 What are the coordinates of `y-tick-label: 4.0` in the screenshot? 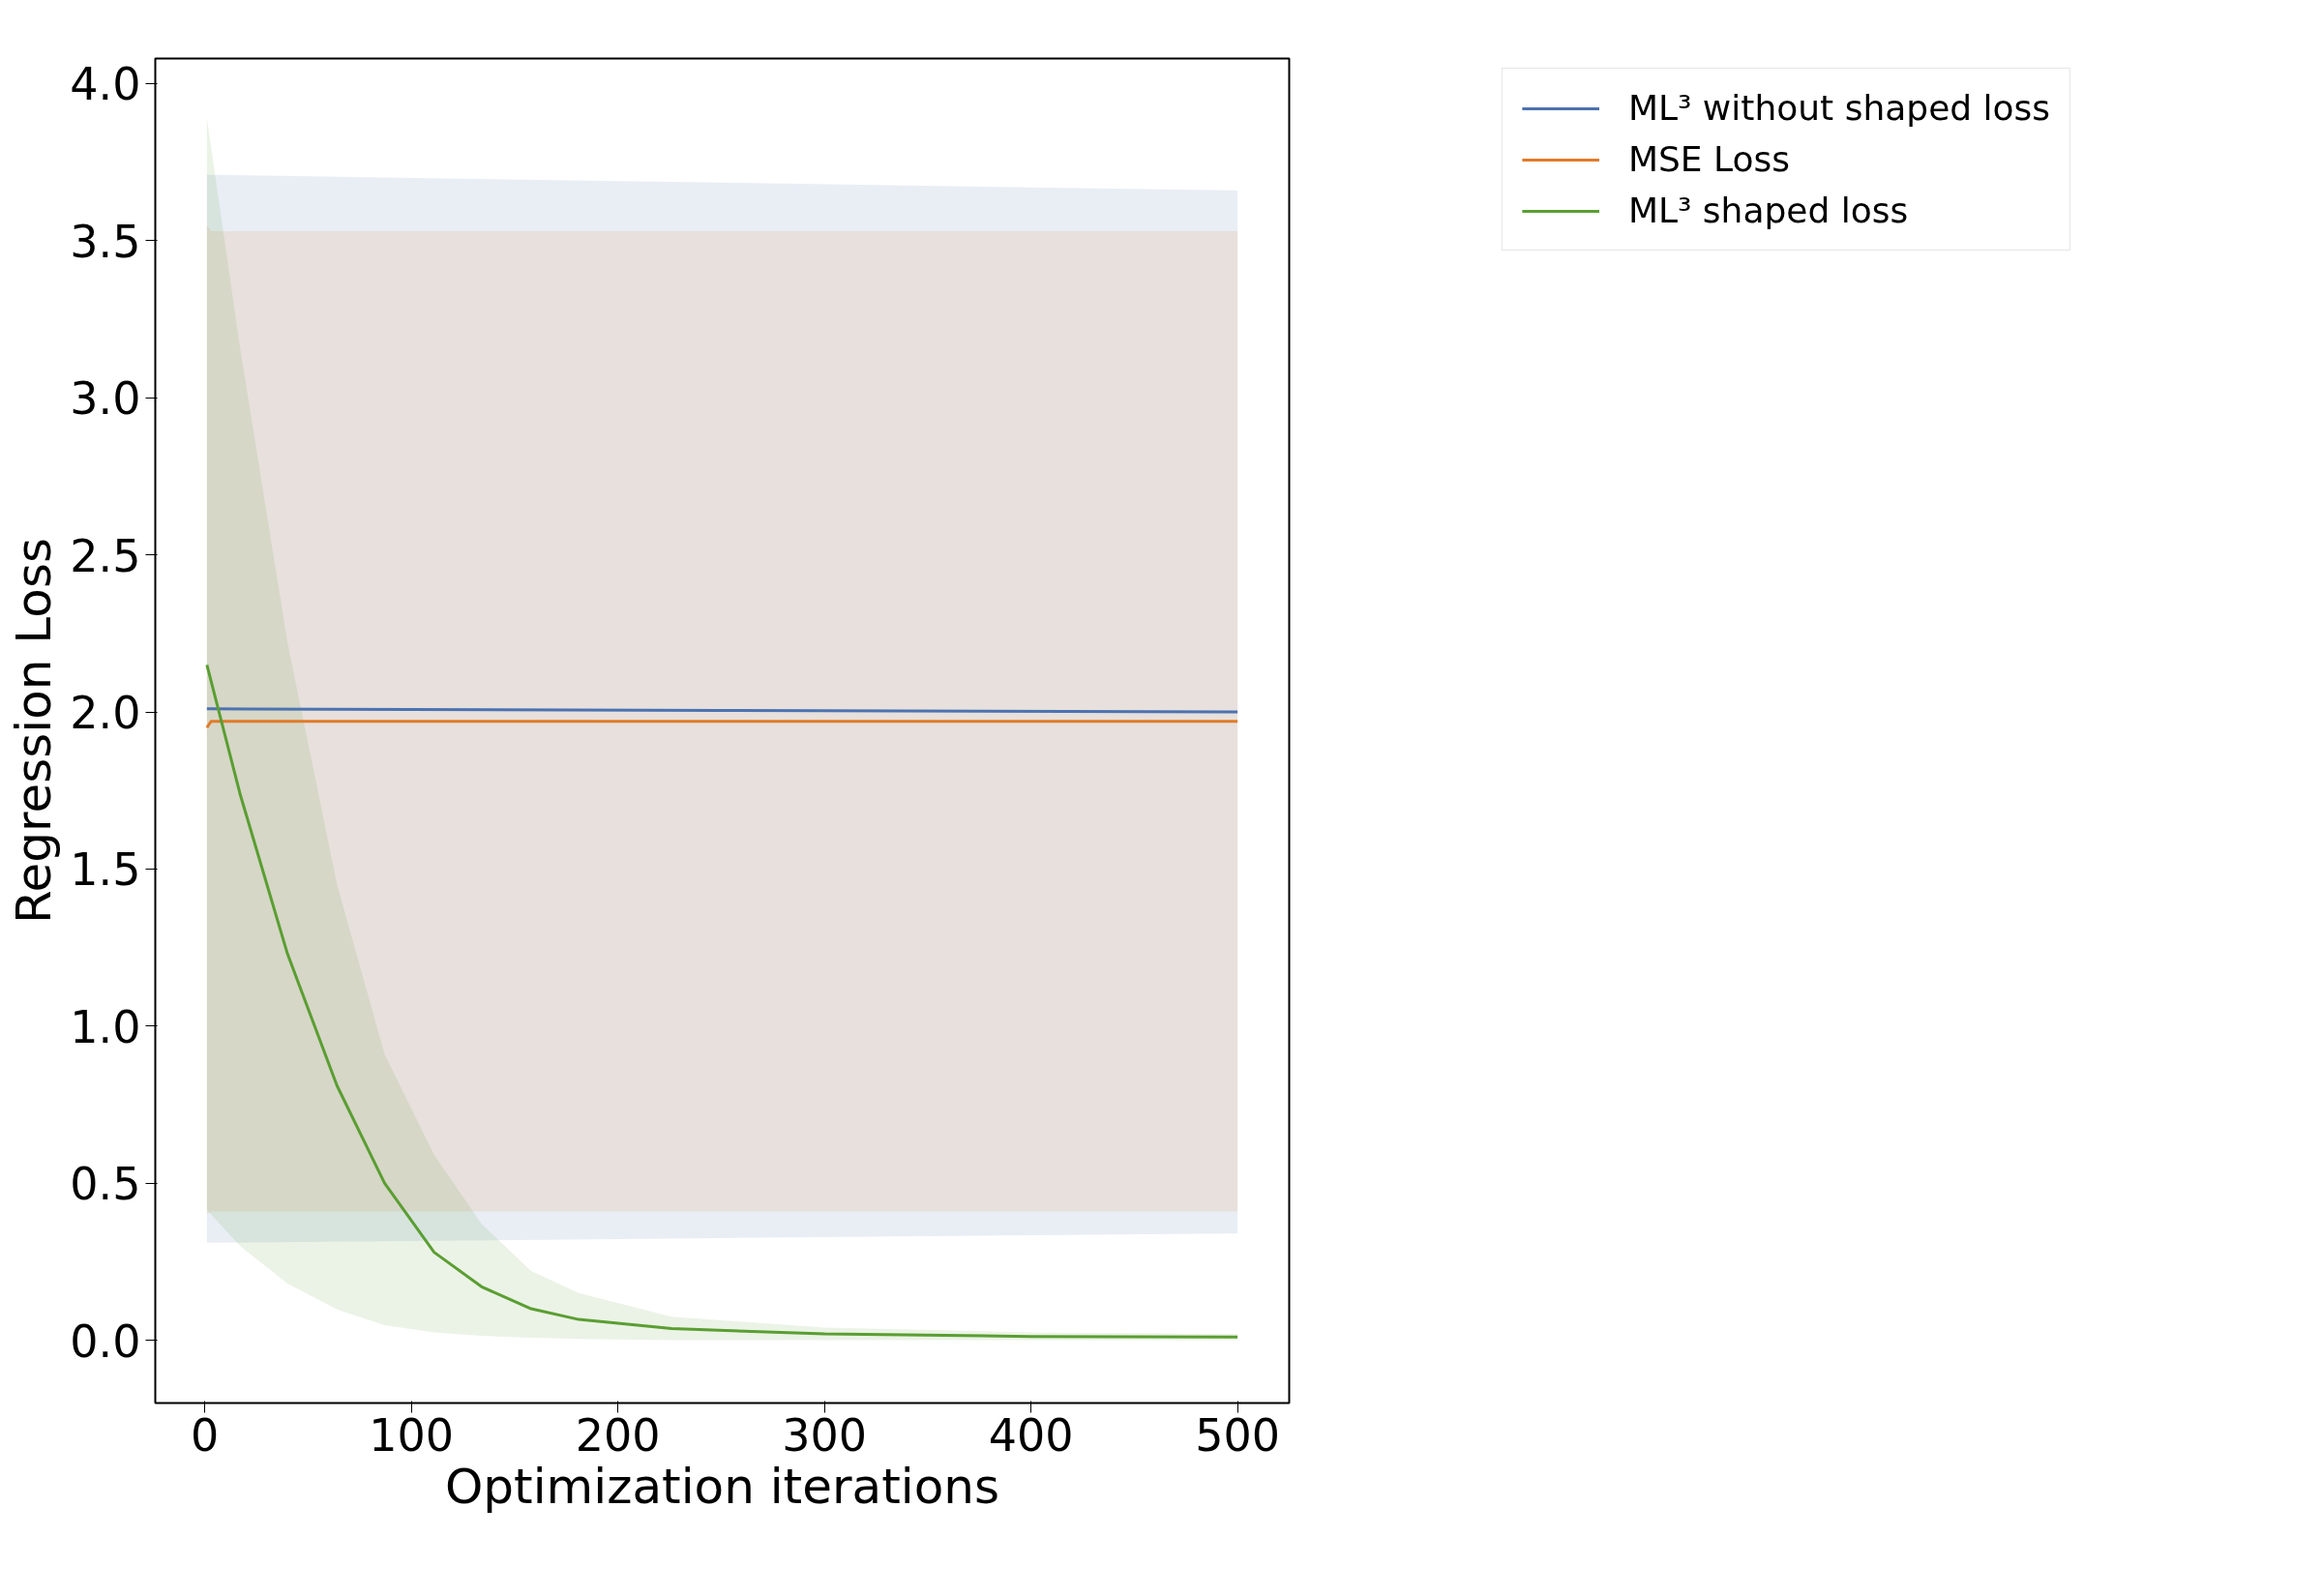 It's located at (105, 84).